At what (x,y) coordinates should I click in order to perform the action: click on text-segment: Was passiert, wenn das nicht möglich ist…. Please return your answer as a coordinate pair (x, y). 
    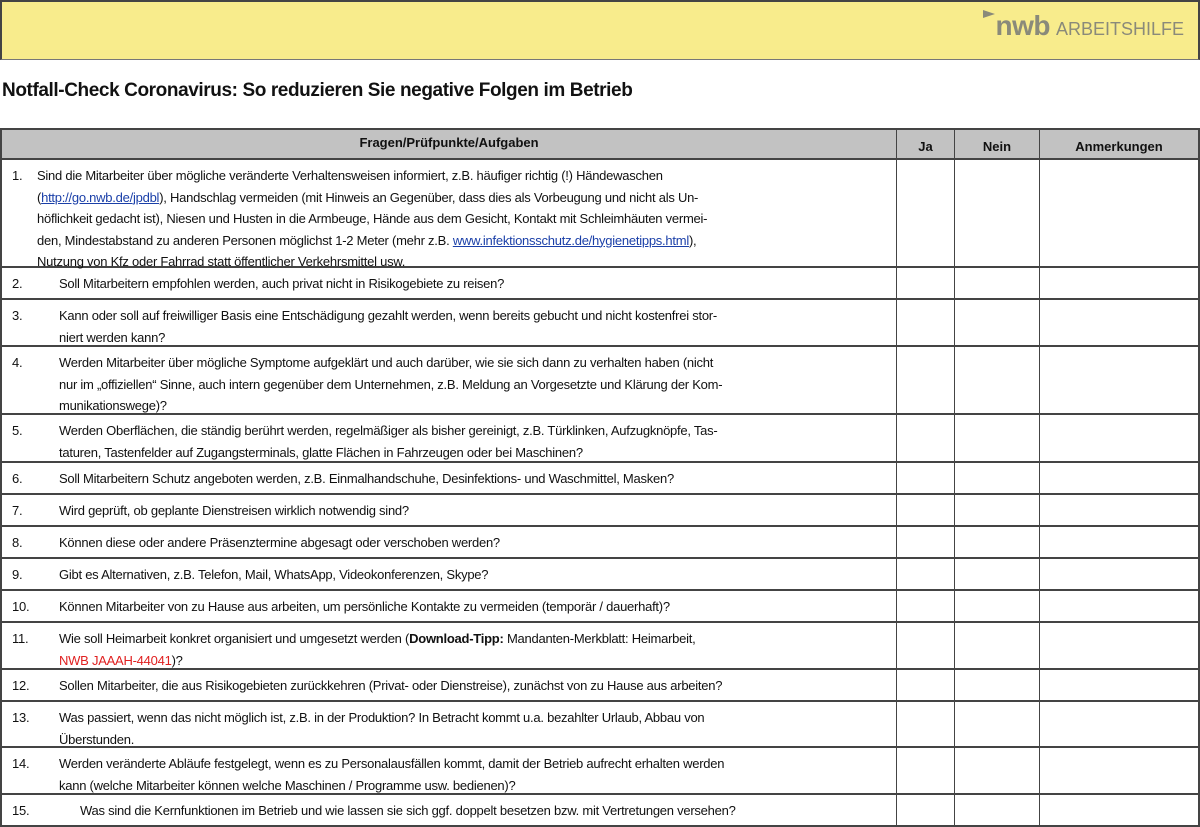
    Looking at the image, I should click on (382, 717).